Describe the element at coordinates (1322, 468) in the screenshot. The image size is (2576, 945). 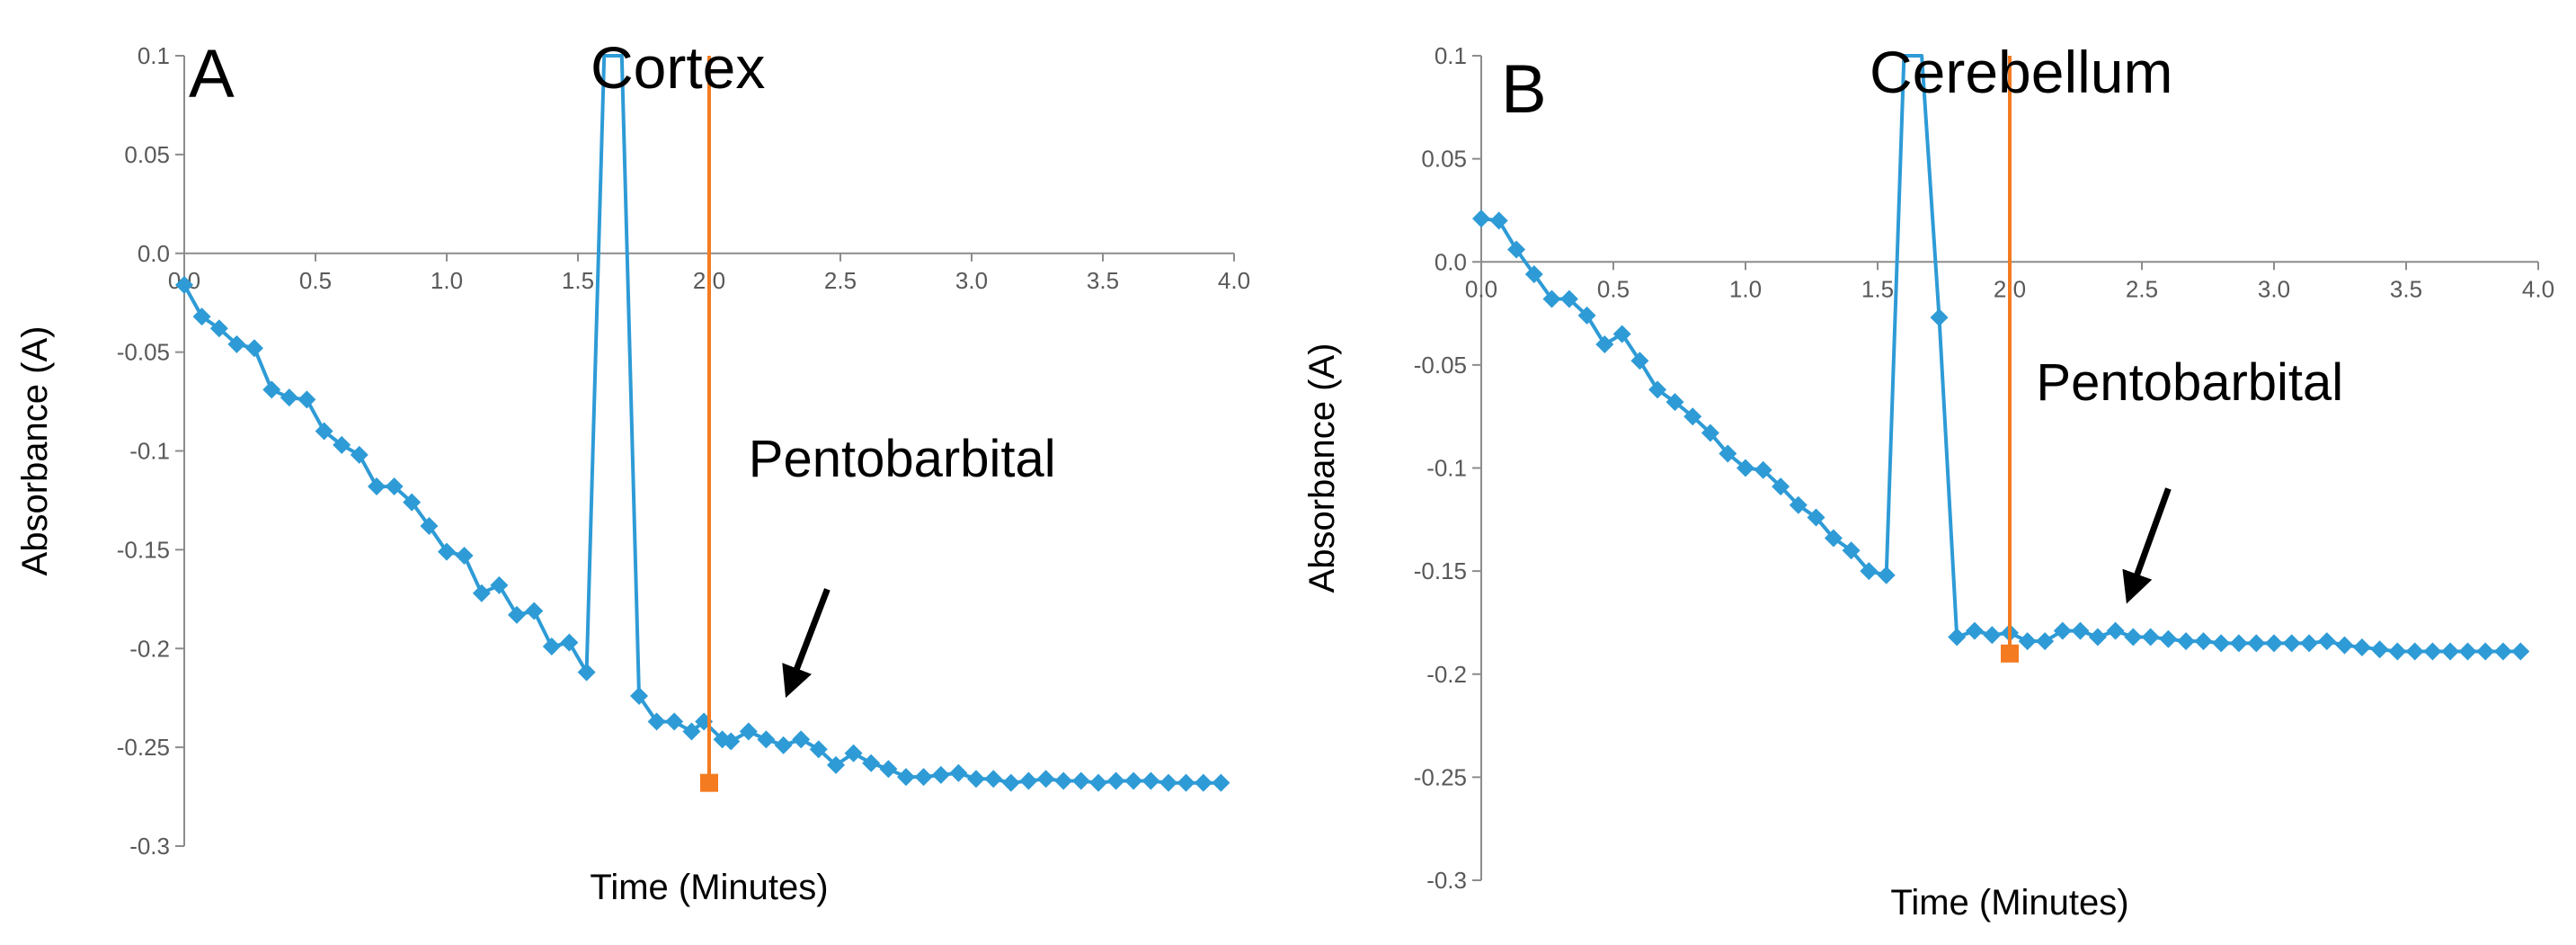
I see `y-axis-label: Absorbance (A)` at that location.